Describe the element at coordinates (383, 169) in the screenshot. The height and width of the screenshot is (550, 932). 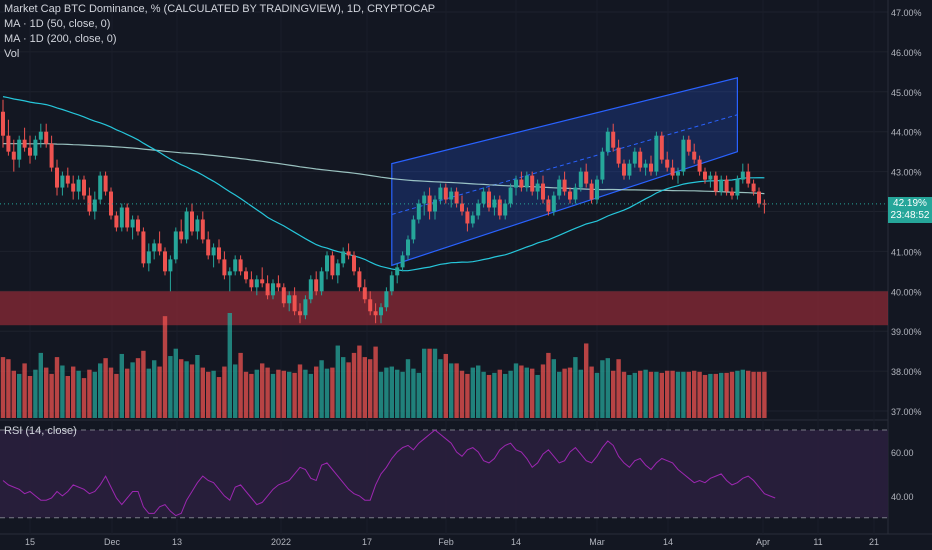
I see `ma200-line` at that location.